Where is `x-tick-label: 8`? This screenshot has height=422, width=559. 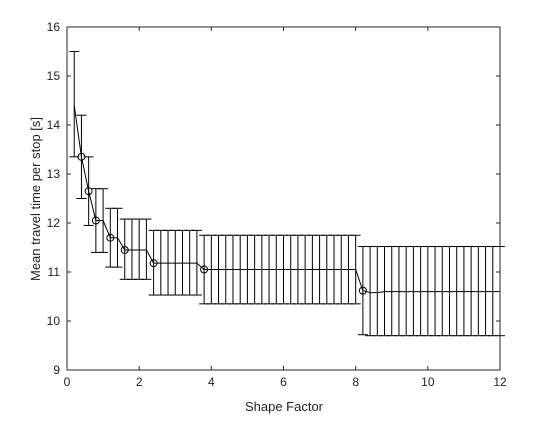
x-tick-label: 8 is located at coordinates (355, 382).